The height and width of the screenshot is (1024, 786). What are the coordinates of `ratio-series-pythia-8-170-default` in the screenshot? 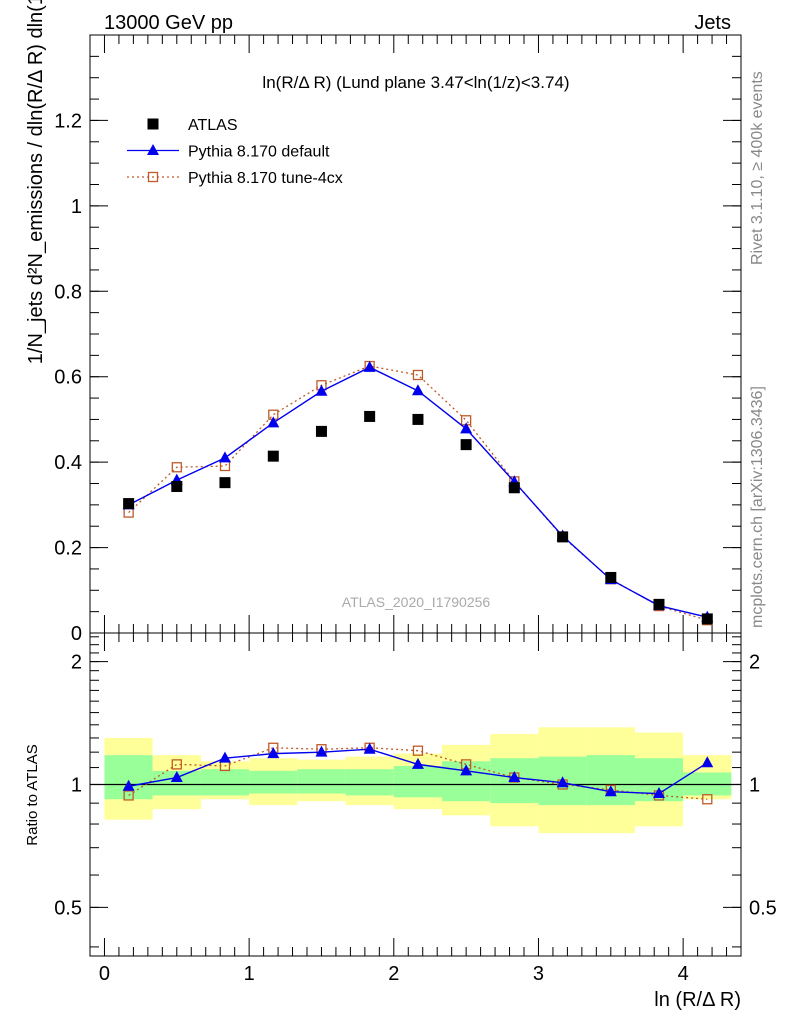 It's located at (418, 770).